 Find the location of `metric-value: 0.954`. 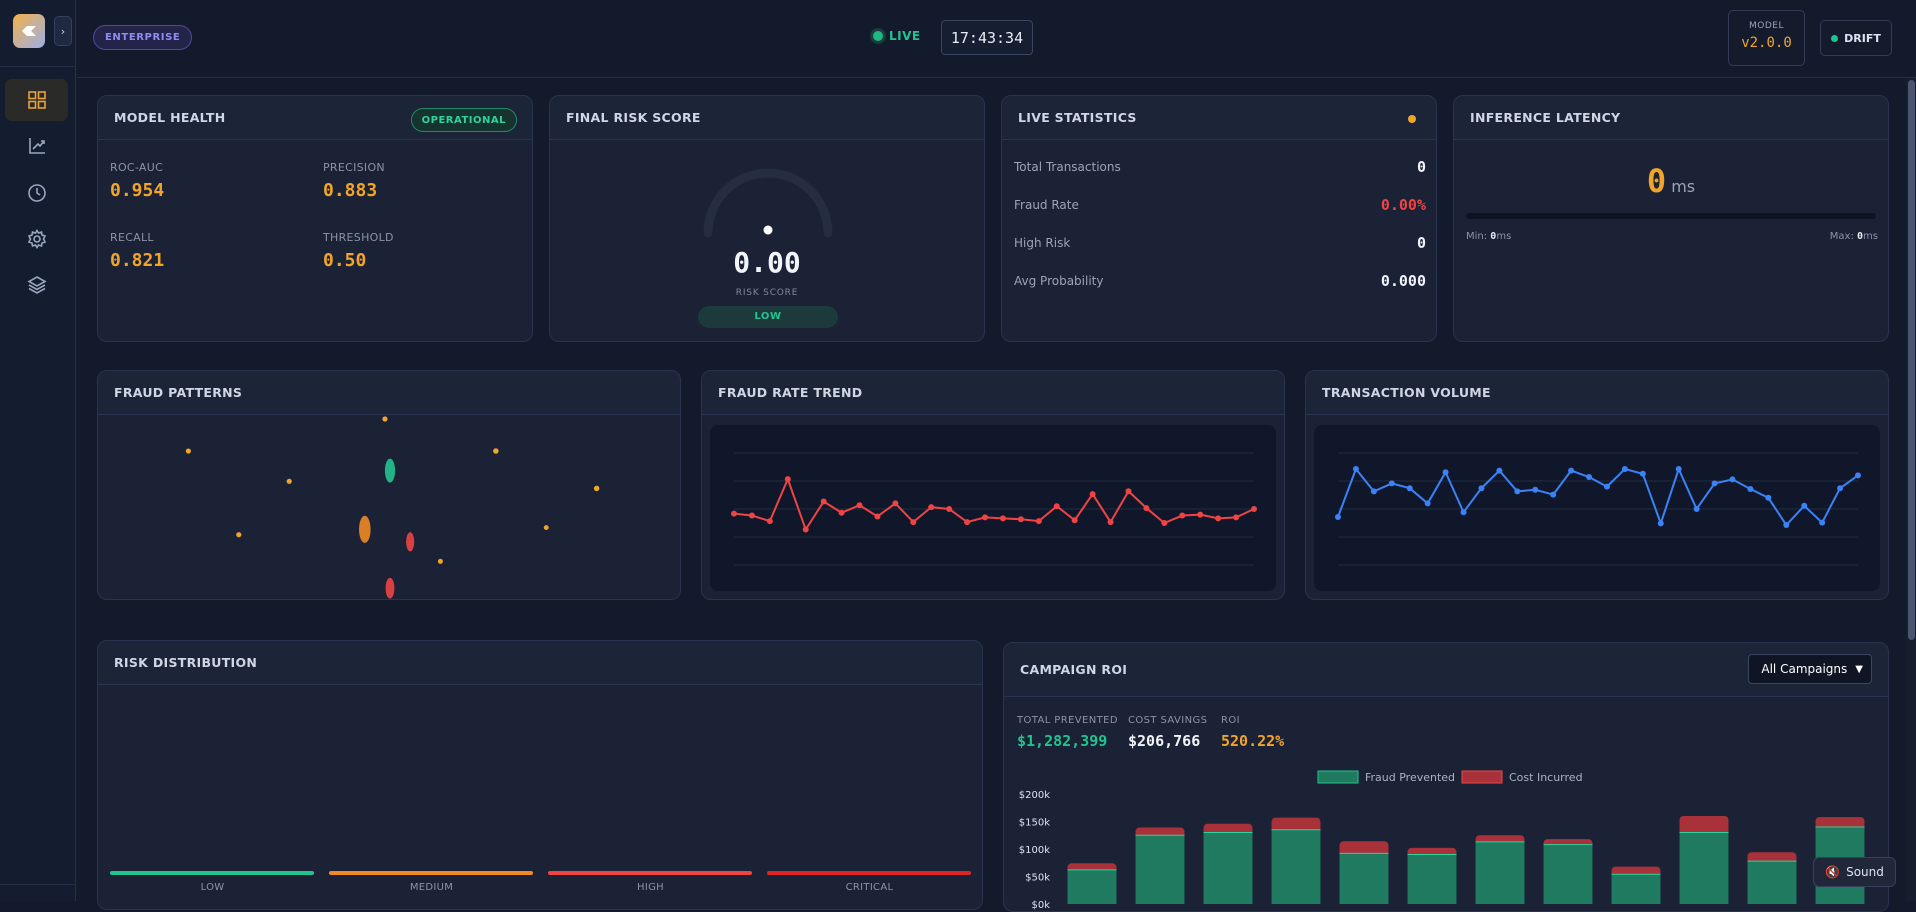

metric-value: 0.954 is located at coordinates (137, 190).